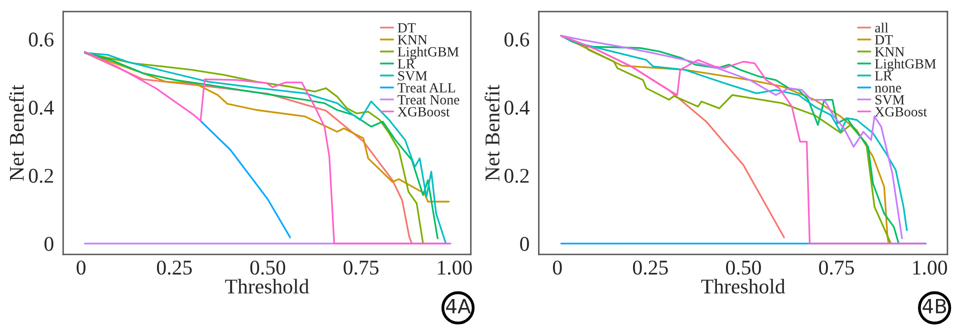  What do you see at coordinates (888, 89) in the screenshot?
I see `legend-label: none` at bounding box center [888, 89].